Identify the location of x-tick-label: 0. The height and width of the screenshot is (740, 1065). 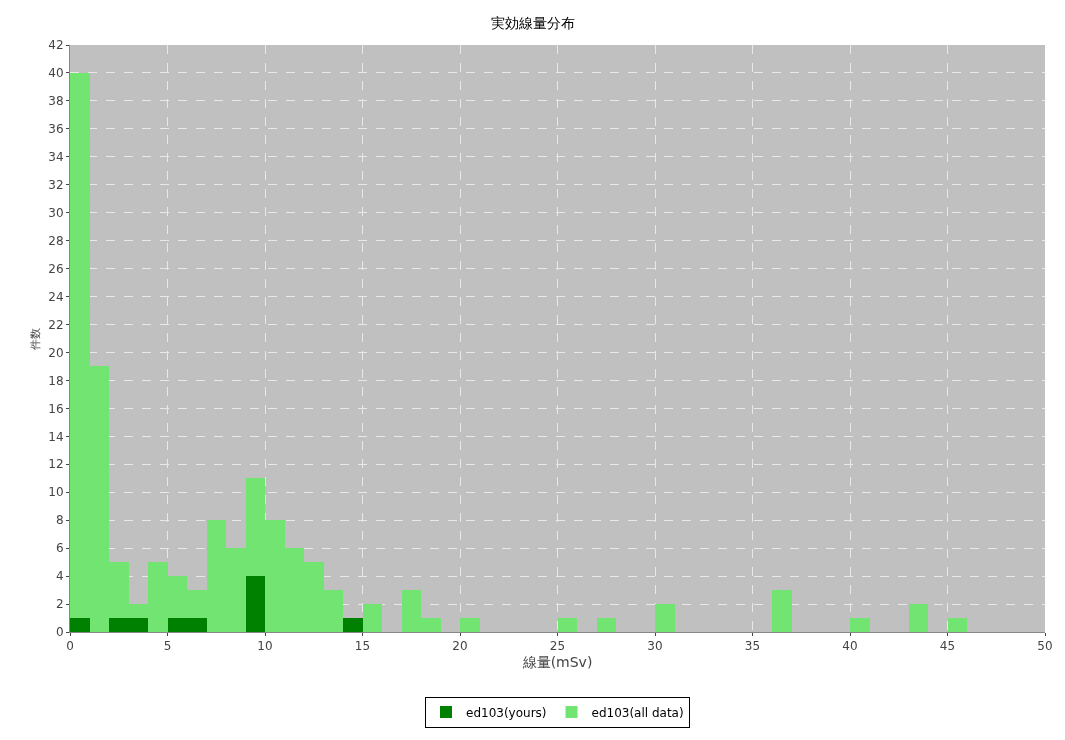
(70, 646).